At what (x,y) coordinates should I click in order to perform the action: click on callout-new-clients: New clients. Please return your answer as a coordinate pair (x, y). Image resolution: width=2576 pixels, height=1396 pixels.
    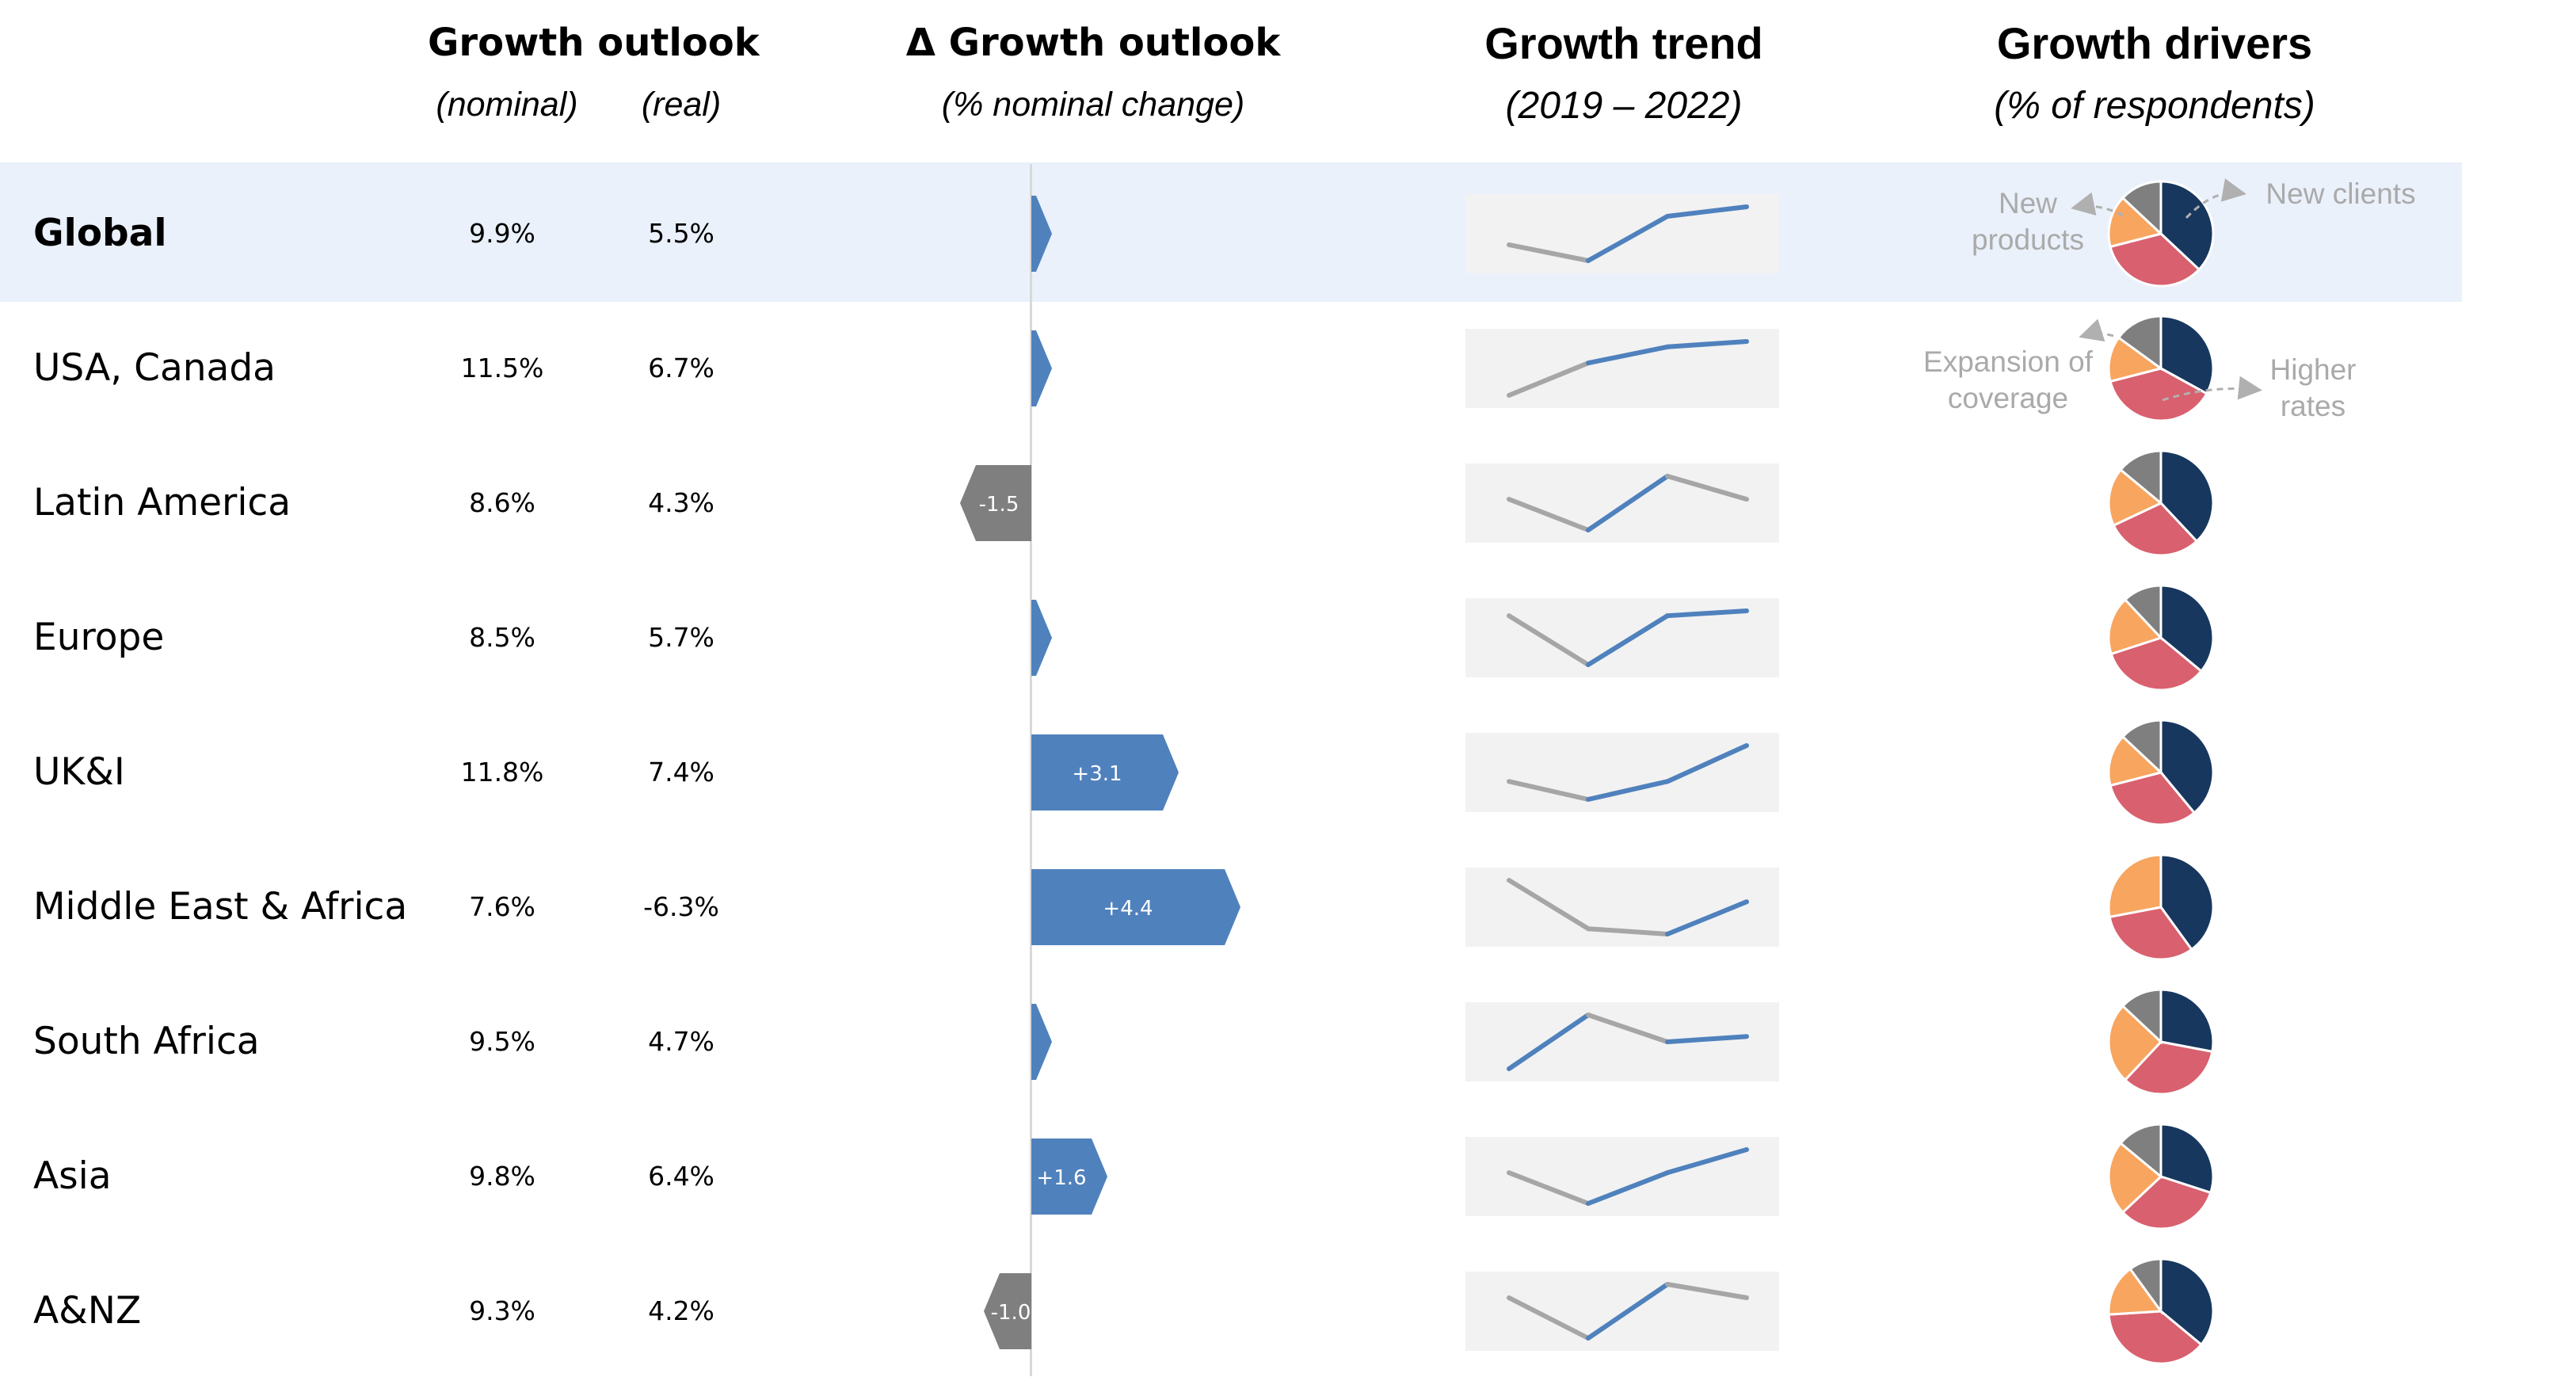
    Looking at the image, I should click on (2340, 193).